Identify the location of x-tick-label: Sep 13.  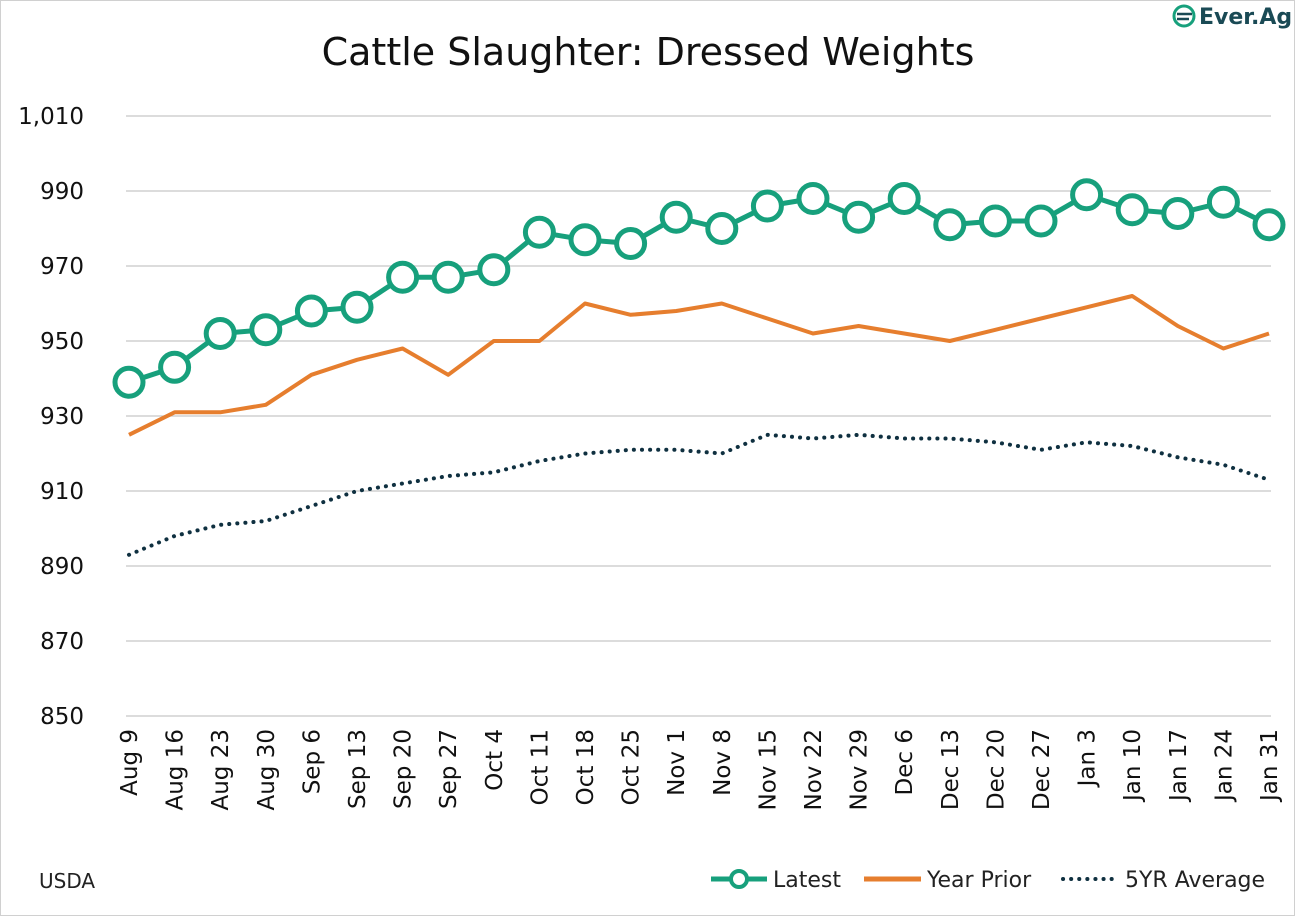
(358, 769).